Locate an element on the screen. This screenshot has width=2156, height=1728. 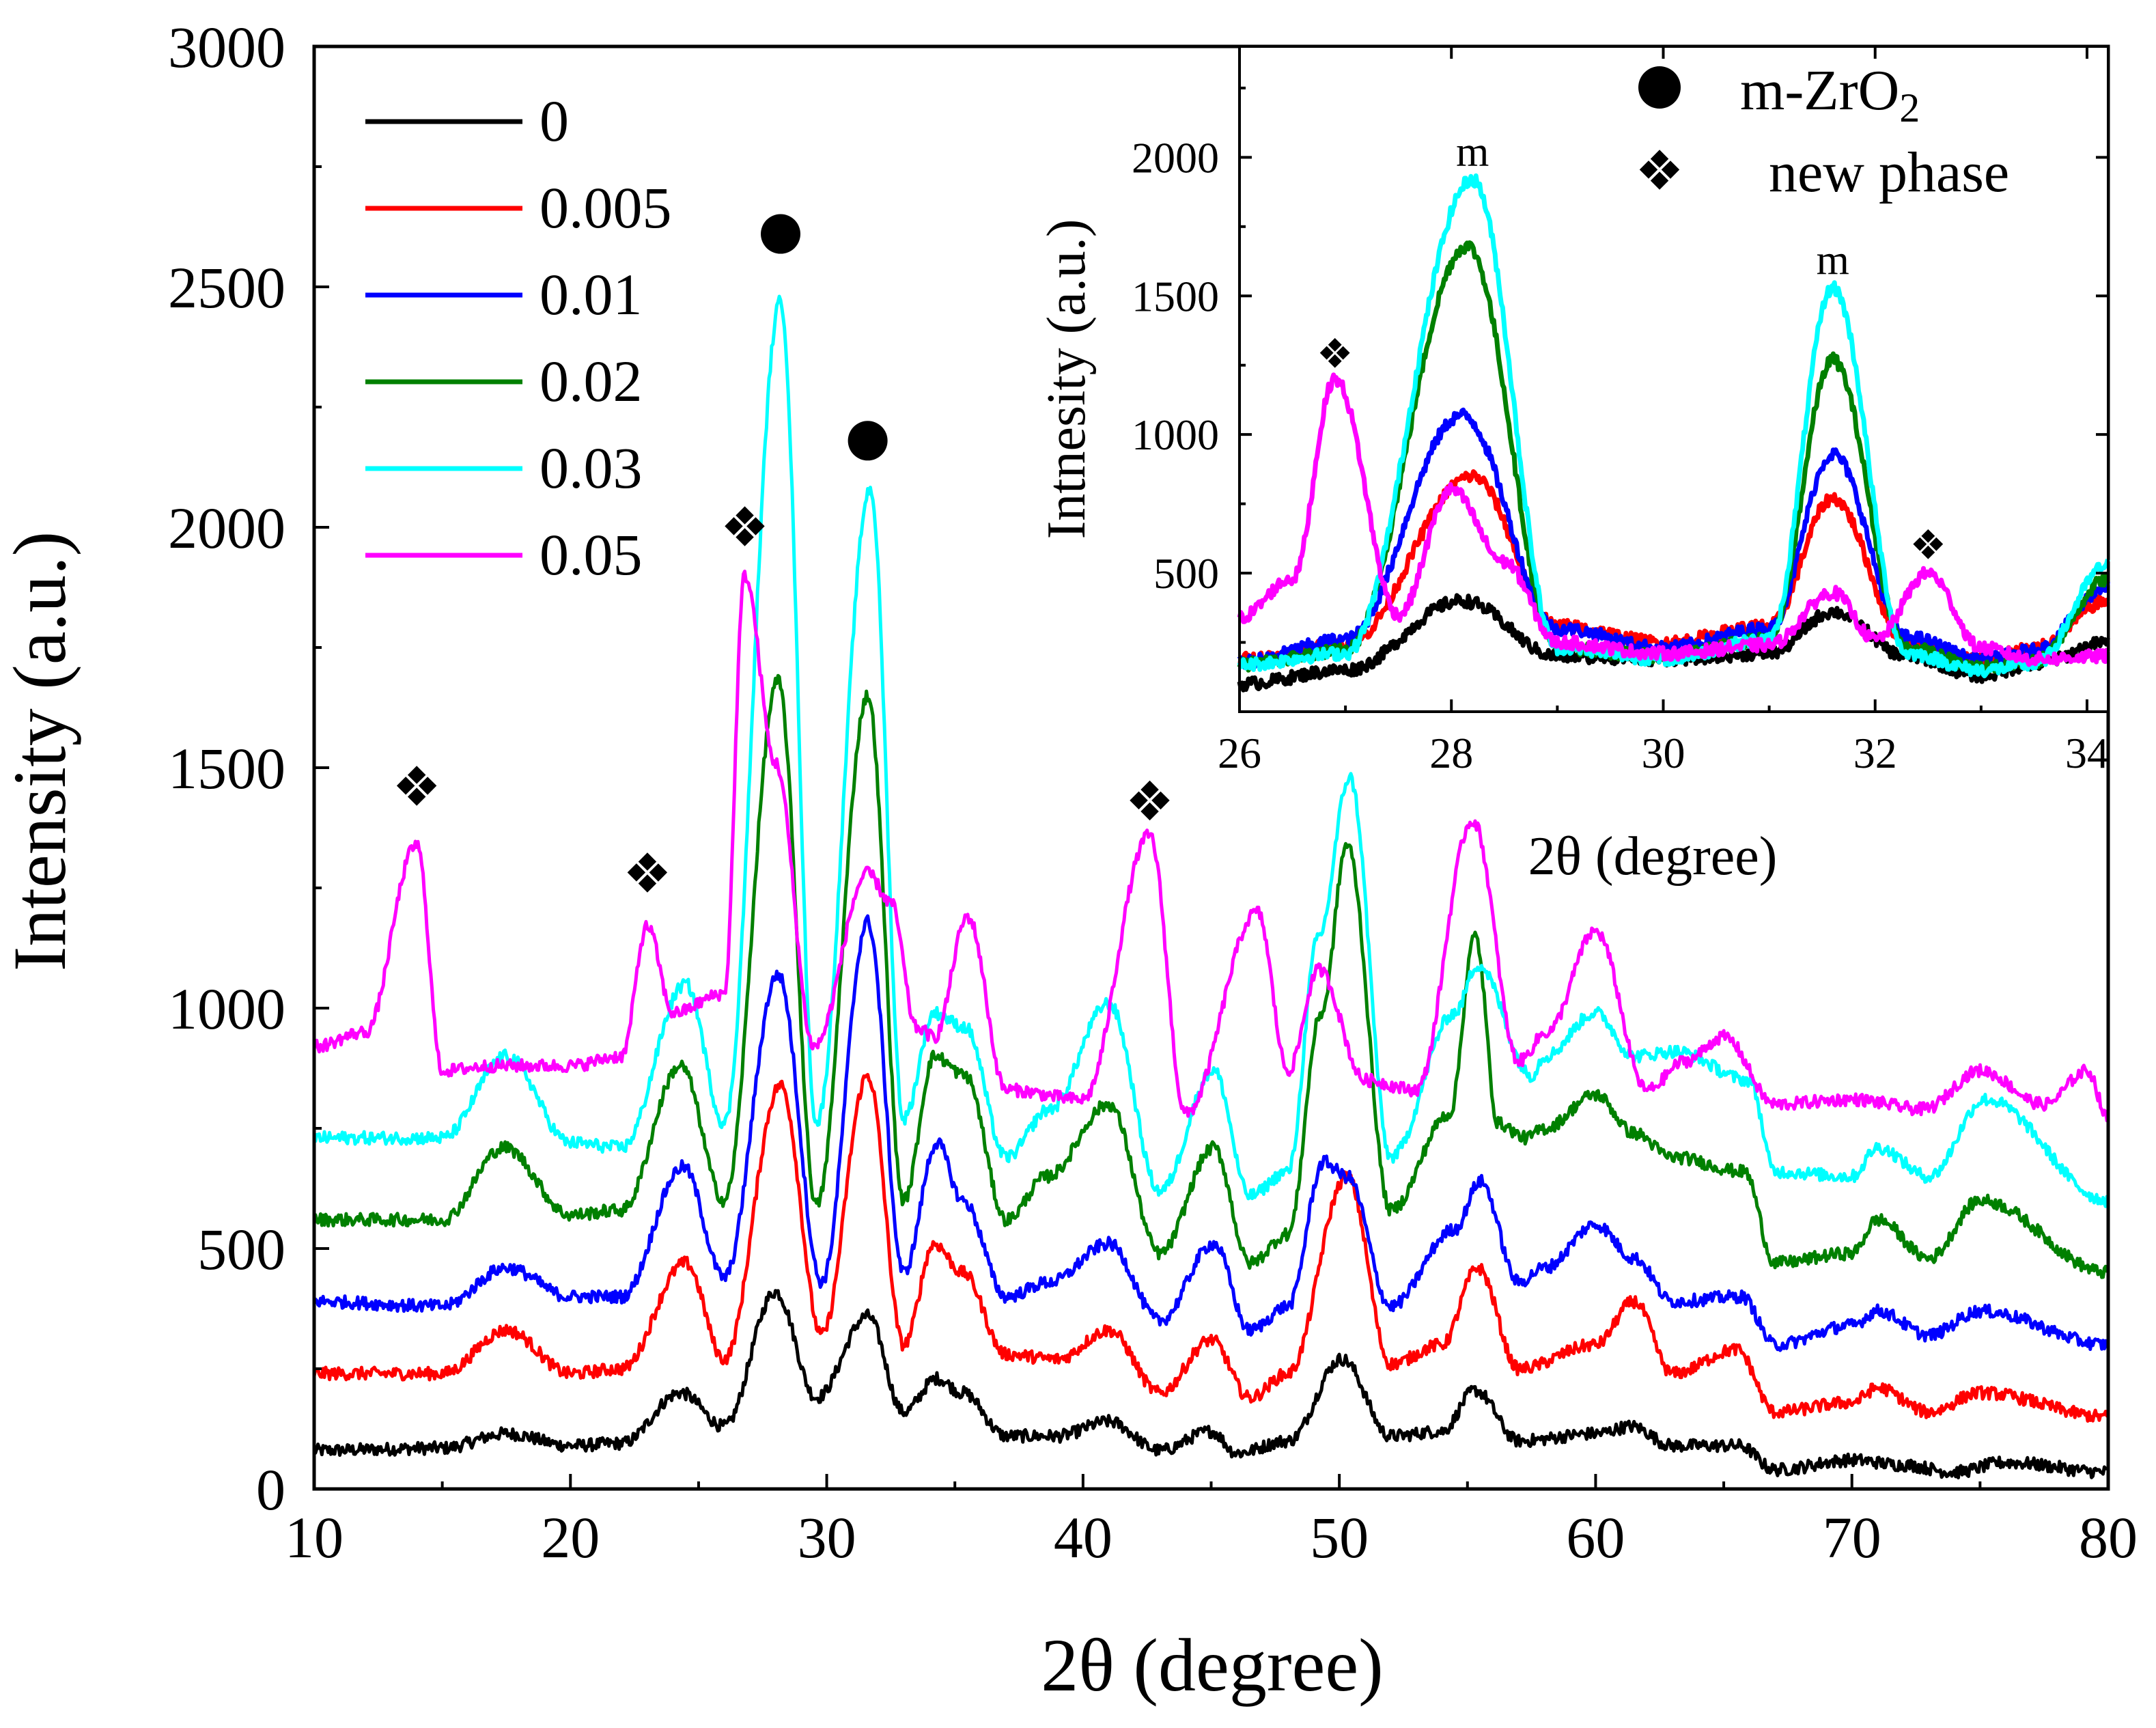
y-tick-label: 0 is located at coordinates (270, 1490).